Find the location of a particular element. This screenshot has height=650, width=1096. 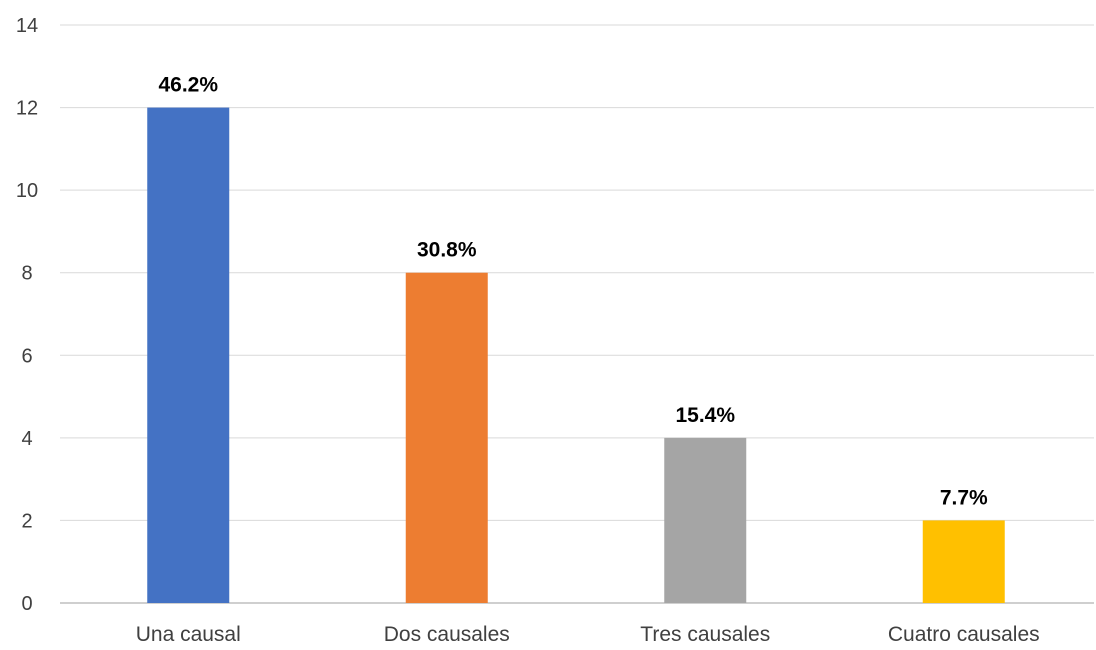

y-tick-label: 0 is located at coordinates (26, 604).